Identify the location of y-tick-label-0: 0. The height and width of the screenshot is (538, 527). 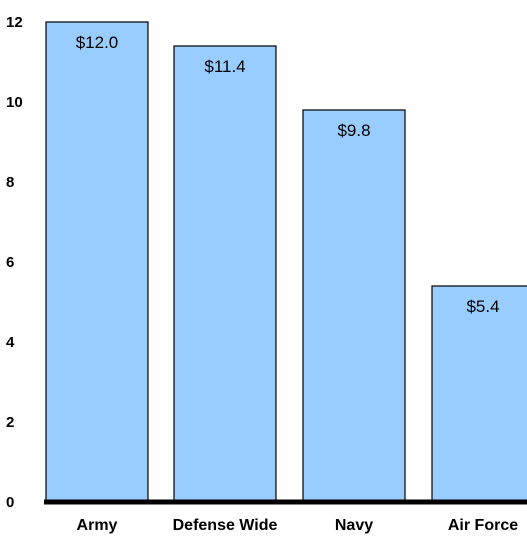
(10, 502).